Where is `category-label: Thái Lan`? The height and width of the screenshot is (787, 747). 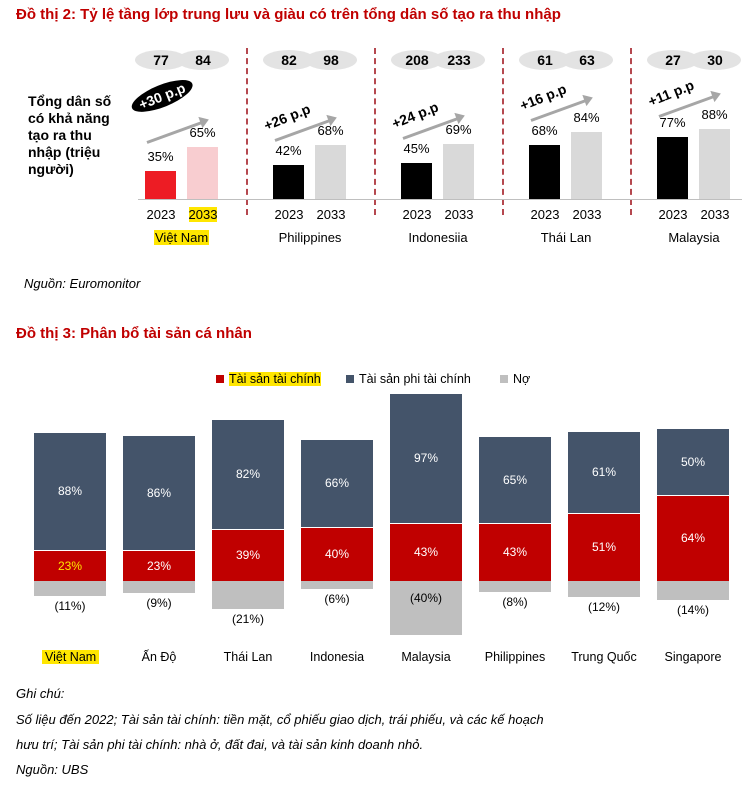 category-label: Thái Lan is located at coordinates (248, 657).